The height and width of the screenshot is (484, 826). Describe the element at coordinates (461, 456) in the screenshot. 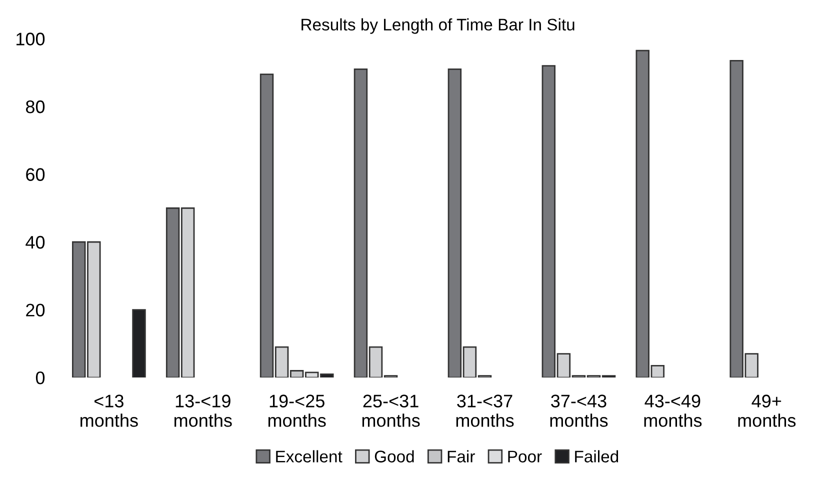

I see `legend-label: Fair` at that location.